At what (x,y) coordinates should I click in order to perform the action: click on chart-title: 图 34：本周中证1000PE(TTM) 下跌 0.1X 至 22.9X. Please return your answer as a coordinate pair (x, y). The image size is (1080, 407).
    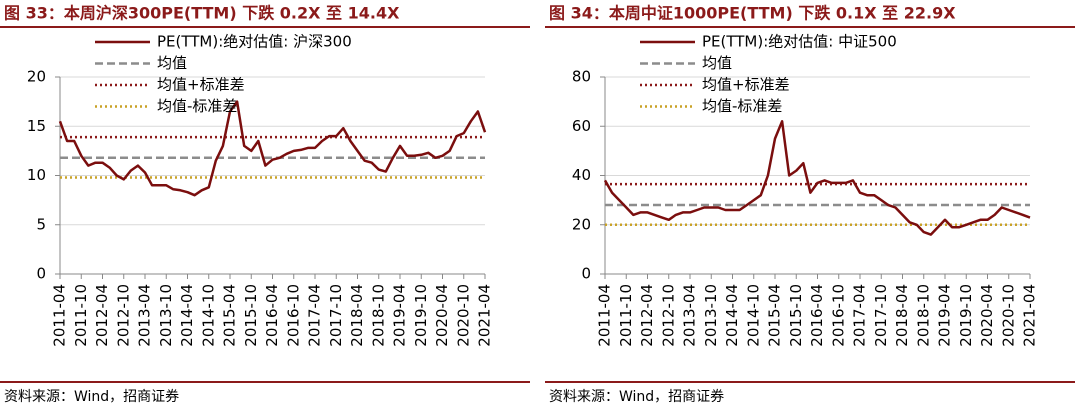
    Looking at the image, I should click on (752, 13).